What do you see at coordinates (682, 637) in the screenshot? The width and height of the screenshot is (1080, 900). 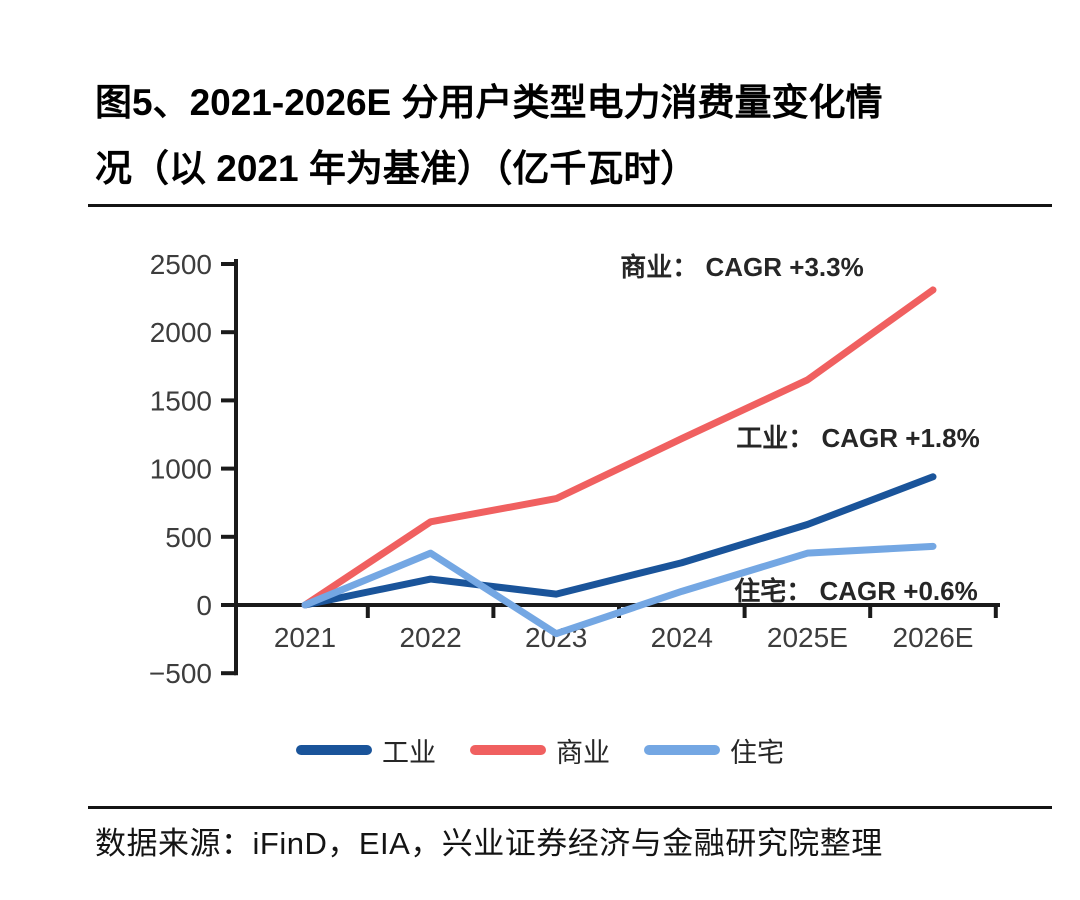 I see `x-tick-label: 2024` at bounding box center [682, 637].